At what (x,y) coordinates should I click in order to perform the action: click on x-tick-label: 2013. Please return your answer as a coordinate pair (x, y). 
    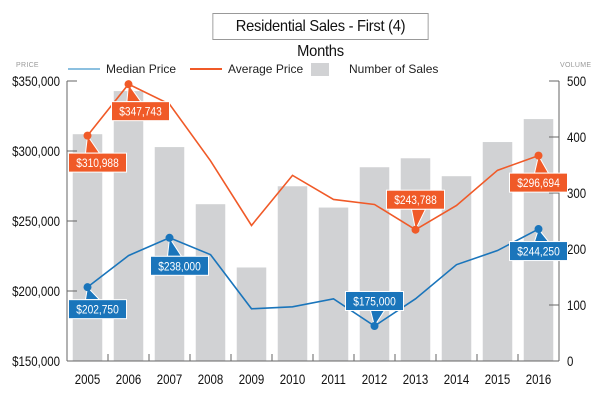
    Looking at the image, I should click on (416, 379).